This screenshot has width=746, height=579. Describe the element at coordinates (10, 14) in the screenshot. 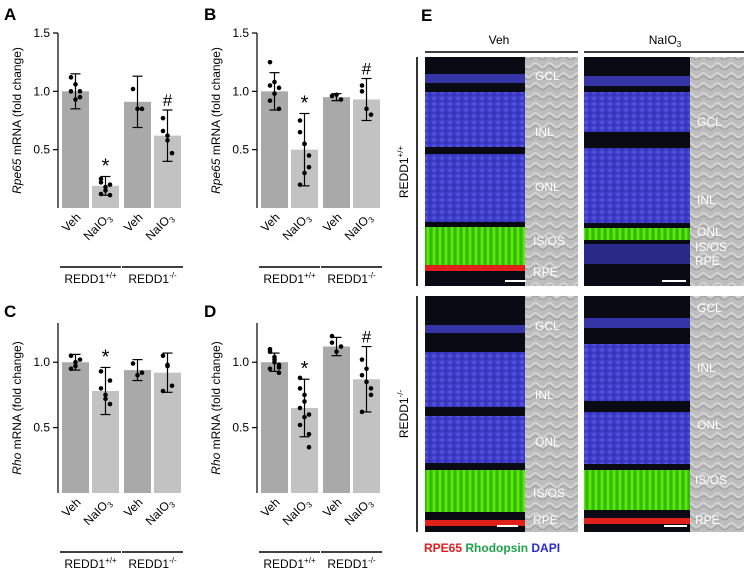

I see `panel-label: A` at that location.